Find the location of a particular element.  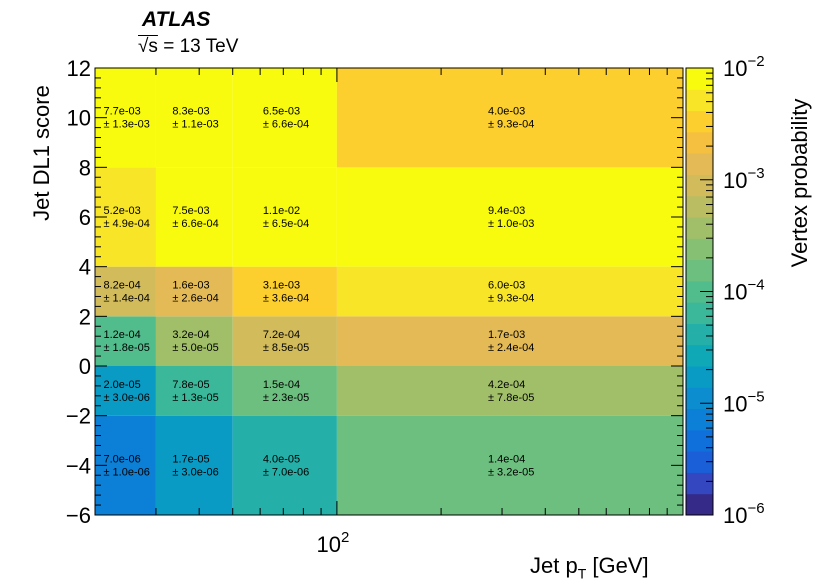

cell-value-label: 3.1e-03 is located at coordinates (281, 286).